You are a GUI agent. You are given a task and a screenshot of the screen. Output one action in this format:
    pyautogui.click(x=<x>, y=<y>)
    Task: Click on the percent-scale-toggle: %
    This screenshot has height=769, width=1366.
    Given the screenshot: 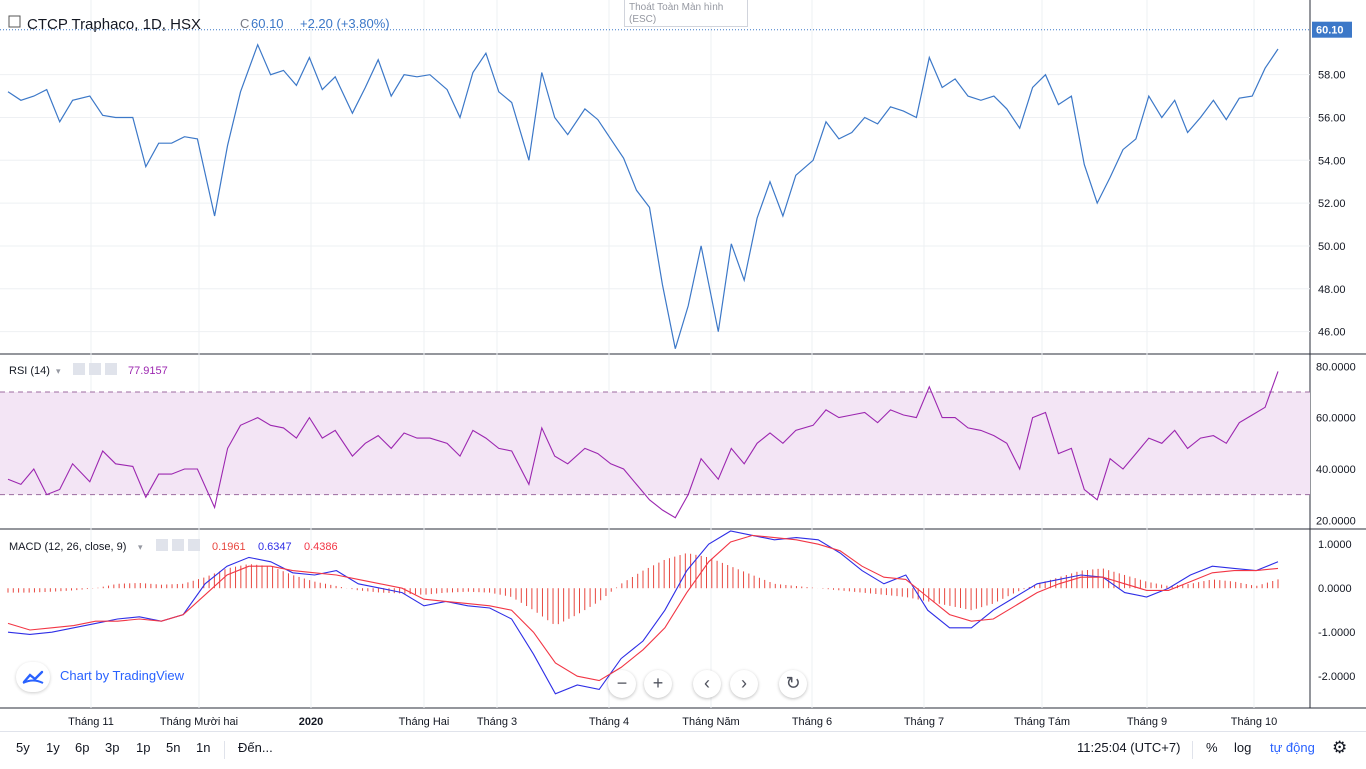 What is the action you would take?
    pyautogui.click(x=1212, y=747)
    